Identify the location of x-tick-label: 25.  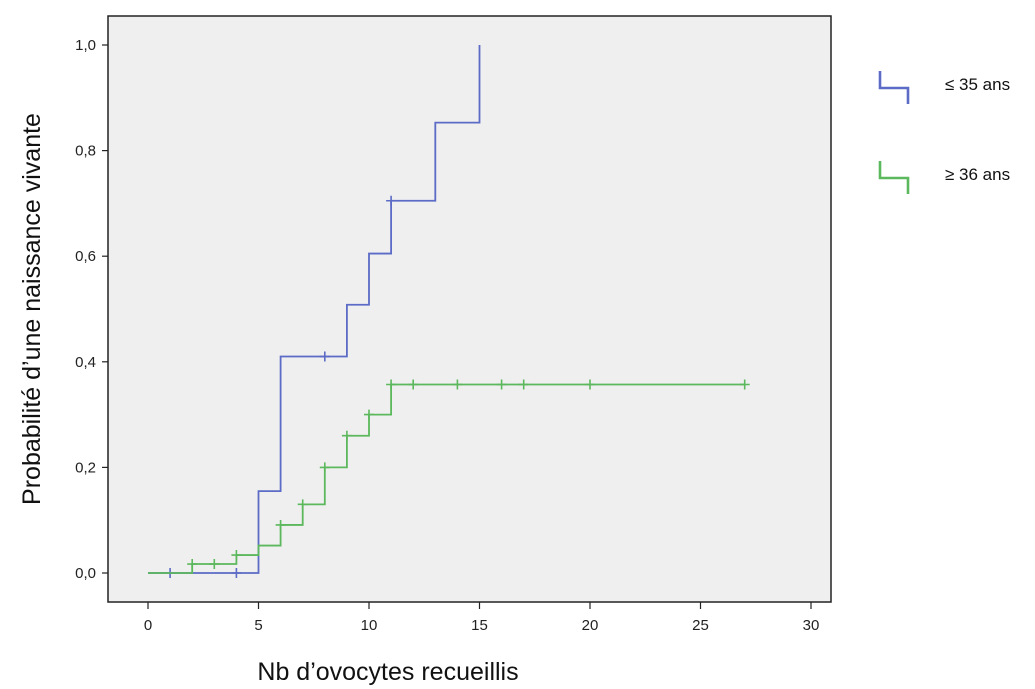
(700, 625).